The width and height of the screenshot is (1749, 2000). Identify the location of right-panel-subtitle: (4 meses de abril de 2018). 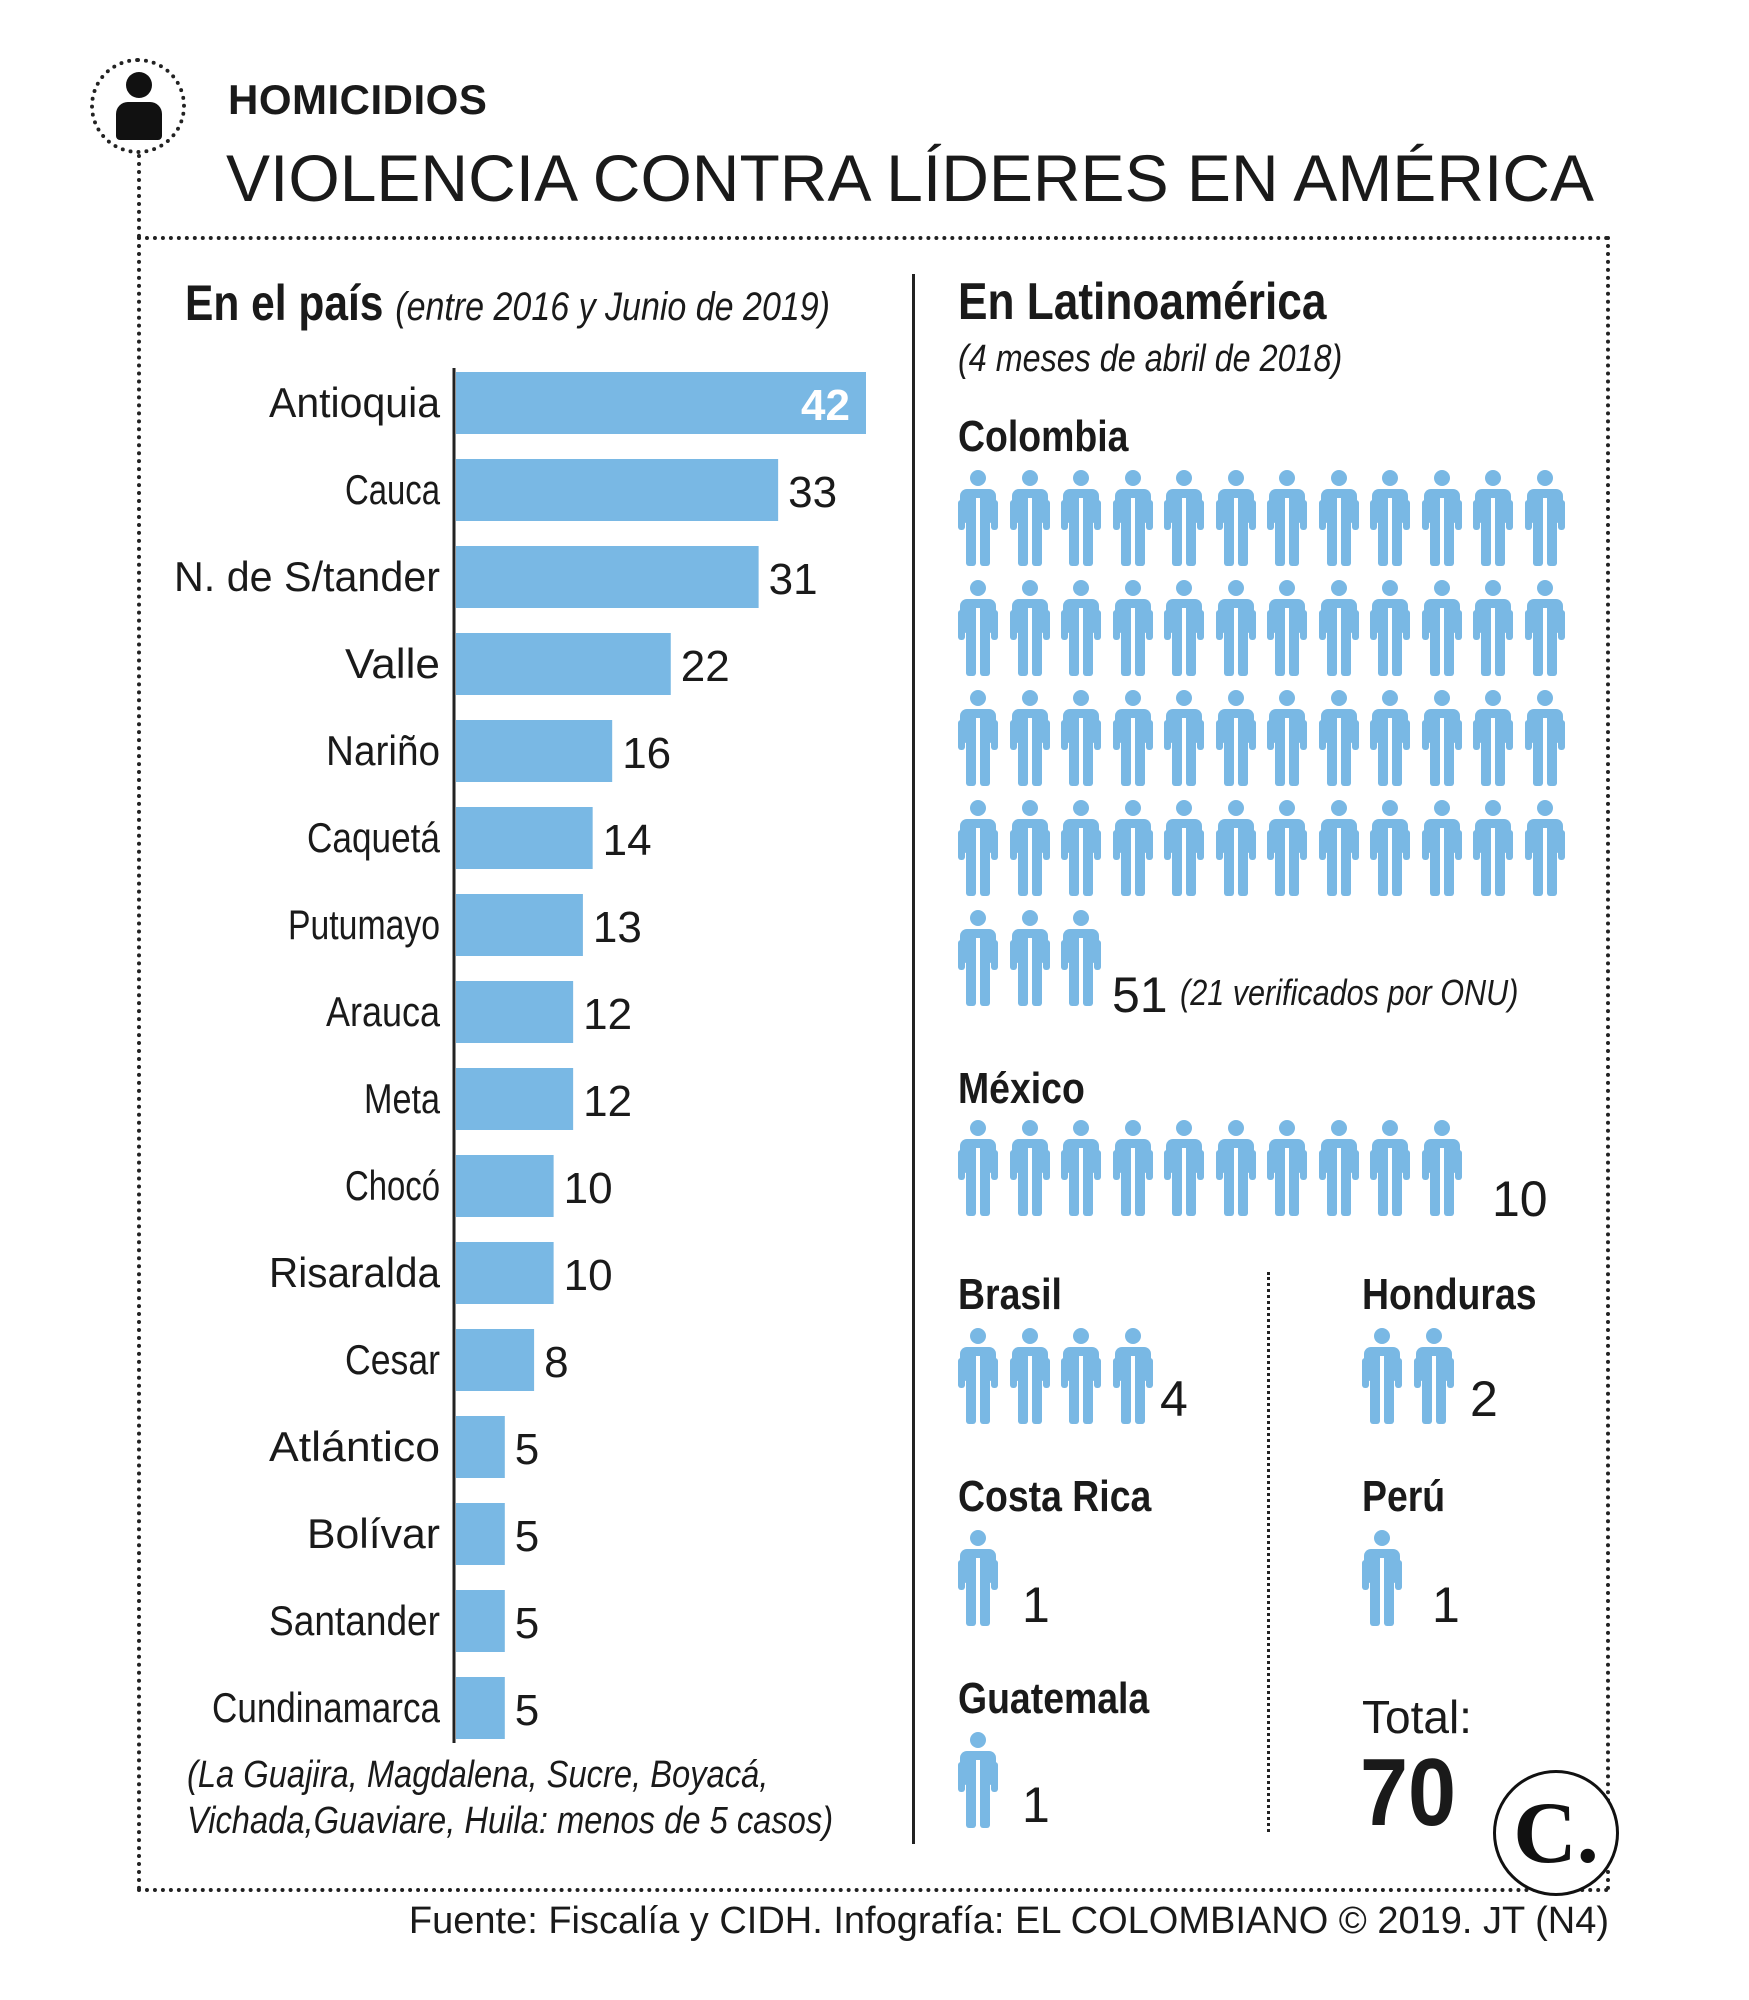
(1150, 359).